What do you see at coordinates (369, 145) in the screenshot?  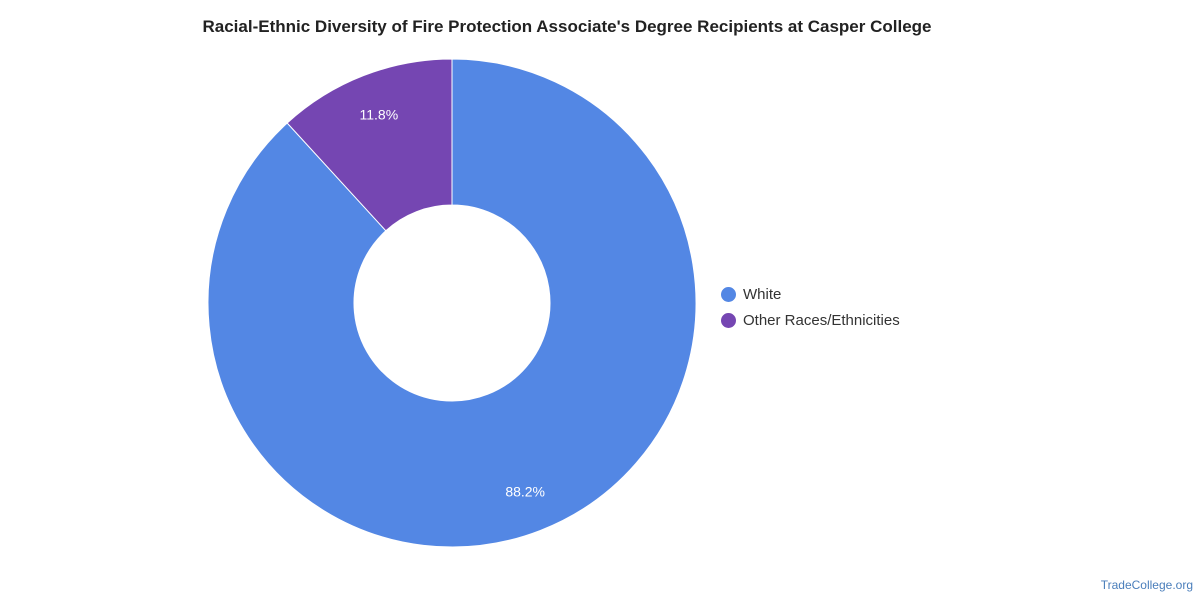 I see `slice-other-races-ethnicities` at bounding box center [369, 145].